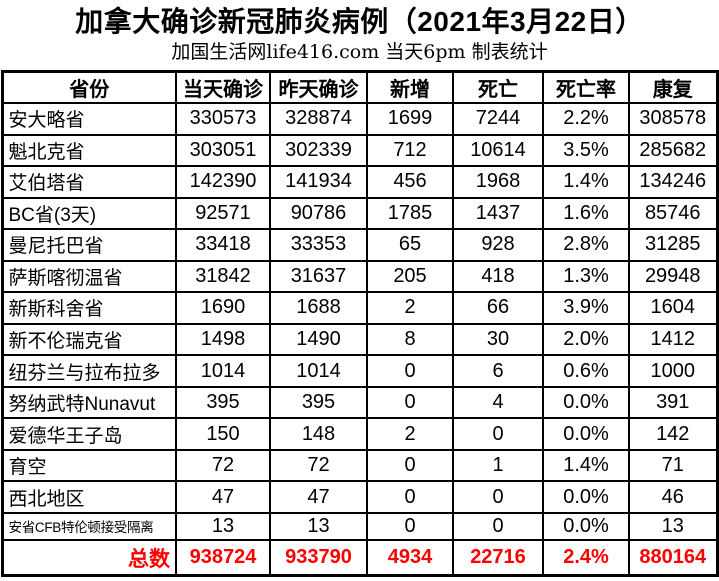 Image resolution: width=719 pixels, height=581 pixels. Describe the element at coordinates (223, 182) in the screenshot. I see `cell-today-confirmed: 142390` at that location.